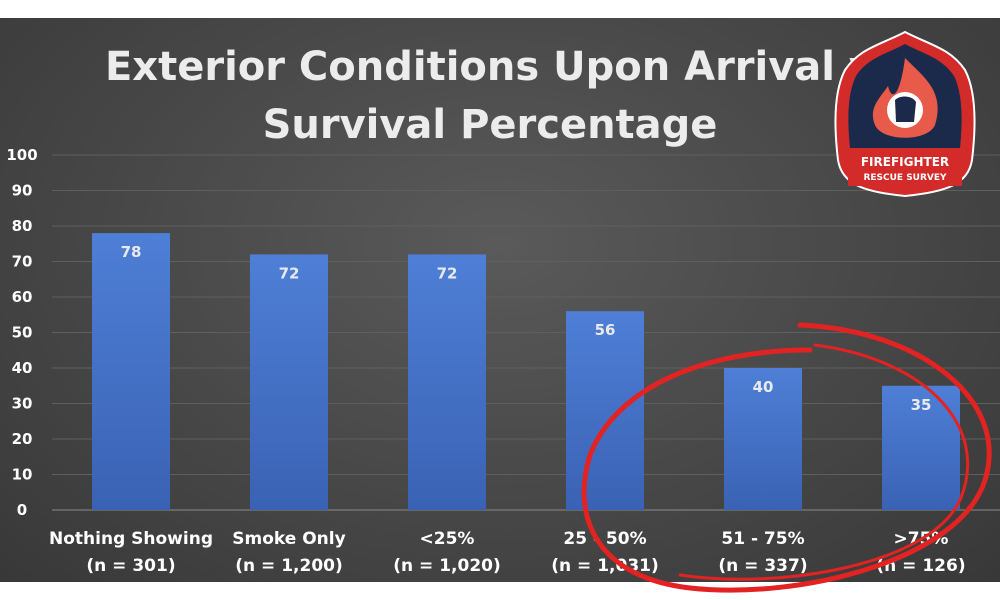 The height and width of the screenshot is (600, 1000). Describe the element at coordinates (490, 125) in the screenshot. I see `chart-title-line-2: Survival Percentage` at that location.